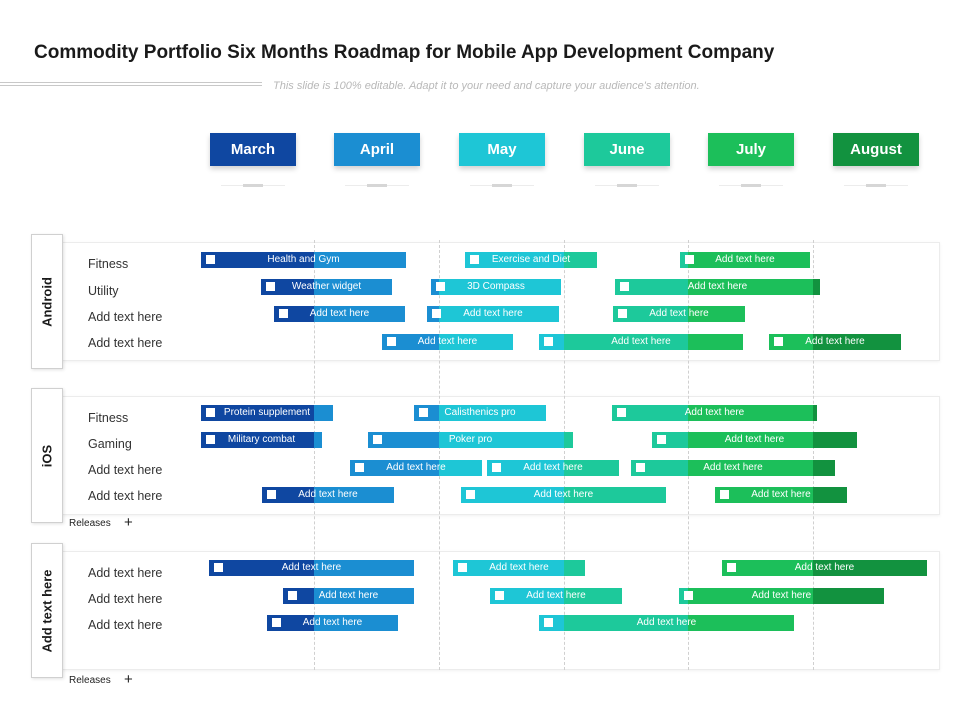 This screenshot has width=960, height=720. Describe the element at coordinates (267, 413) in the screenshot. I see `roadmap-bar: Protein supplement` at that location.